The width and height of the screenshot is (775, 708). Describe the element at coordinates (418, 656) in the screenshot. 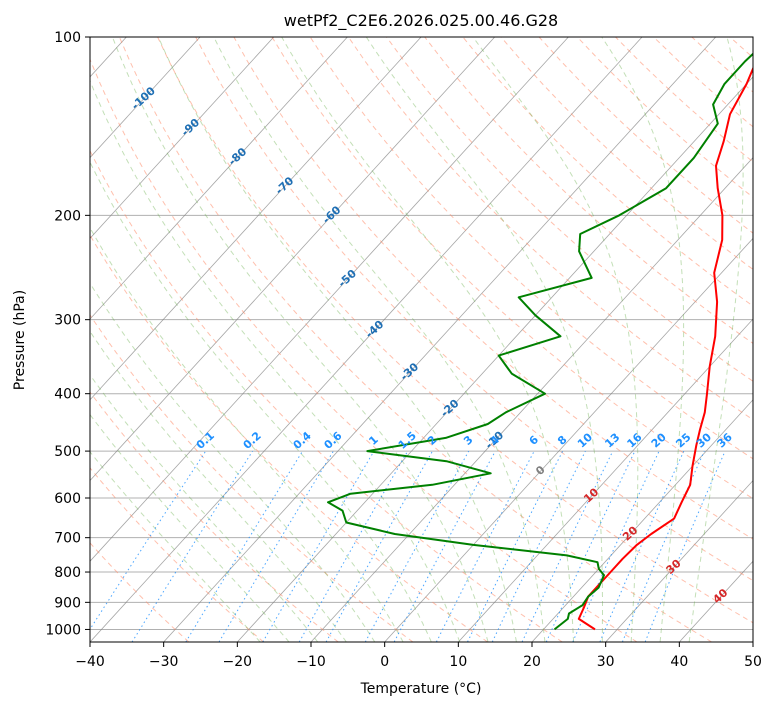

I see `x-axis: −40 −30 −20 −10 0 10 20 30 40 50` at that location.